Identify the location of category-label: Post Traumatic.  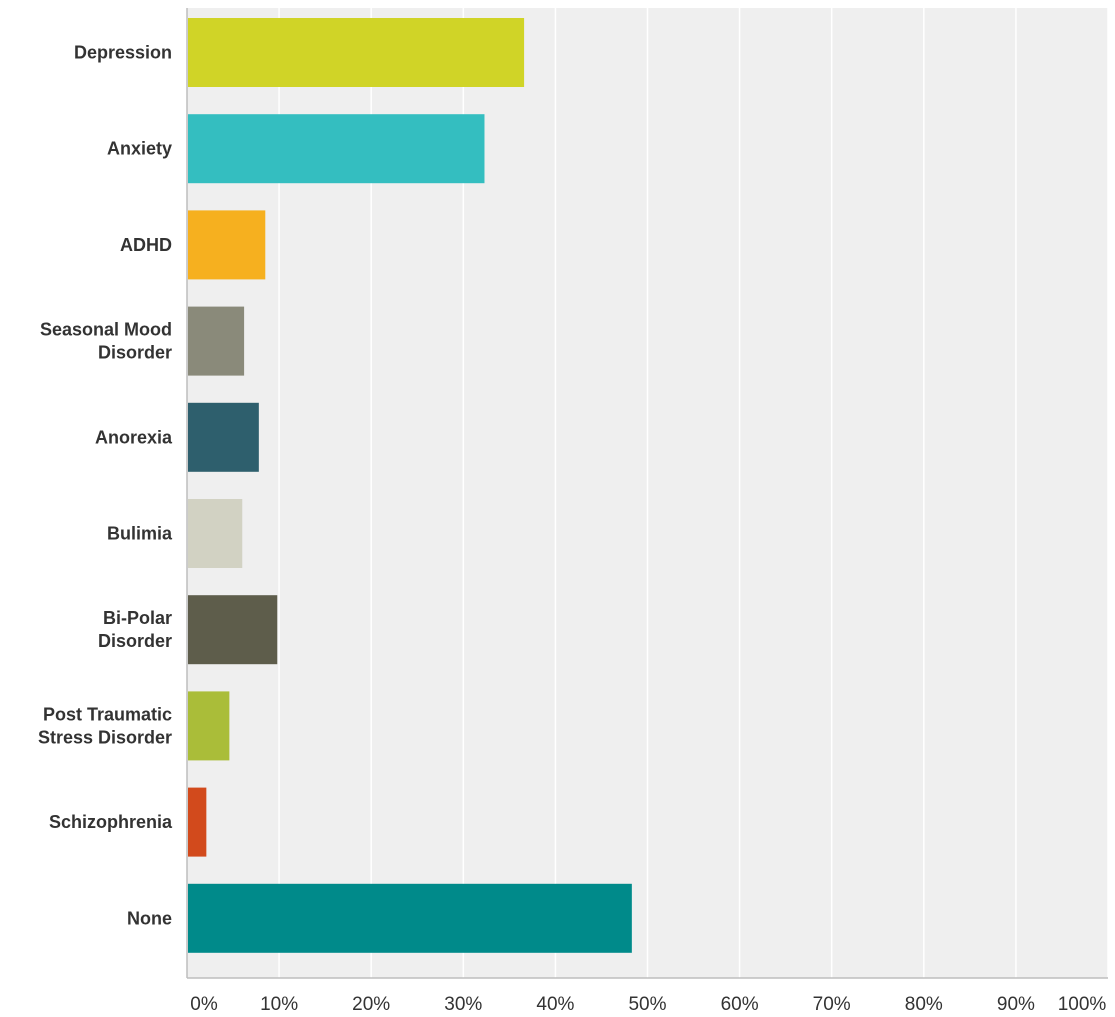
(107, 714).